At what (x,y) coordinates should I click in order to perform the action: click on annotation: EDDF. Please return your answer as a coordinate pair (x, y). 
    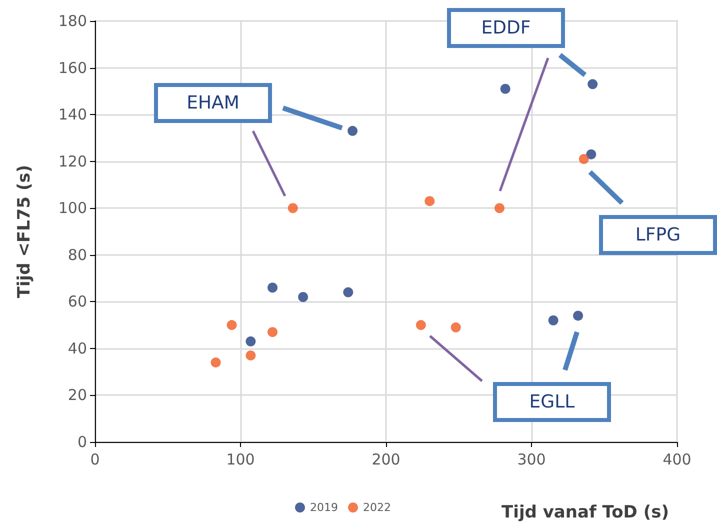
    Looking at the image, I should click on (506, 28).